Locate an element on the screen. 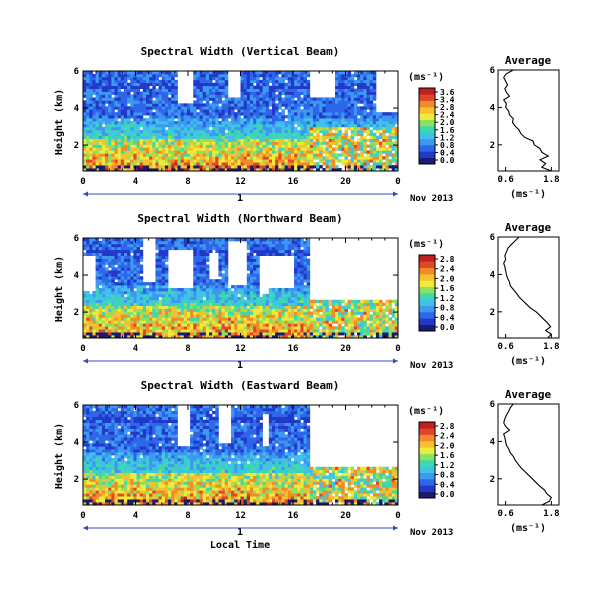  colorbar-swatch is located at coordinates (427, 104).